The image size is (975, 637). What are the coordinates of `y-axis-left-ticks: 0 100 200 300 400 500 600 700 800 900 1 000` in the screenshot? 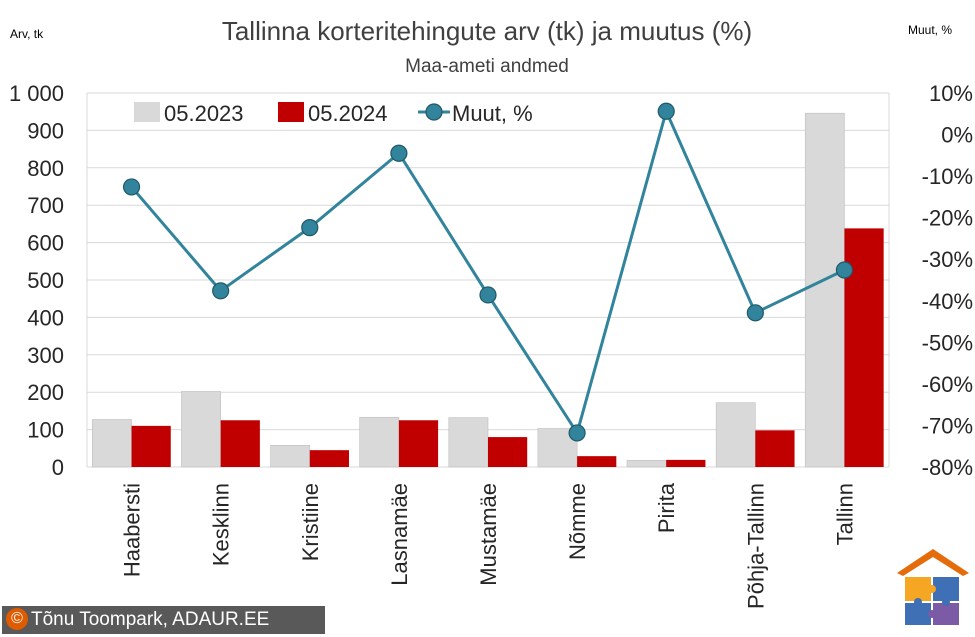 It's located at (36, 280).